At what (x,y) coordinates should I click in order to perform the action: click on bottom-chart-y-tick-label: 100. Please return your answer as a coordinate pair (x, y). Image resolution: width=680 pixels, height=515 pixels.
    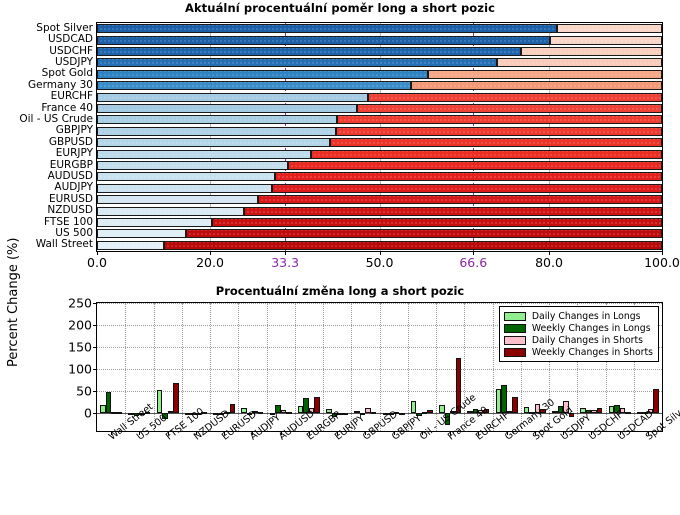
    Looking at the image, I should click on (80, 369).